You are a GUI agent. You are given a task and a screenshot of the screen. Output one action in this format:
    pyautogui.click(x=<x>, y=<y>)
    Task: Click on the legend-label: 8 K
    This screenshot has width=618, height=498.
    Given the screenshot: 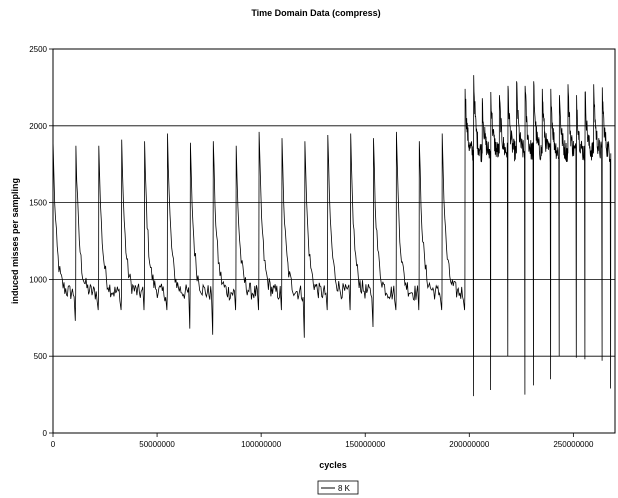 What is the action you would take?
    pyautogui.click(x=344, y=488)
    